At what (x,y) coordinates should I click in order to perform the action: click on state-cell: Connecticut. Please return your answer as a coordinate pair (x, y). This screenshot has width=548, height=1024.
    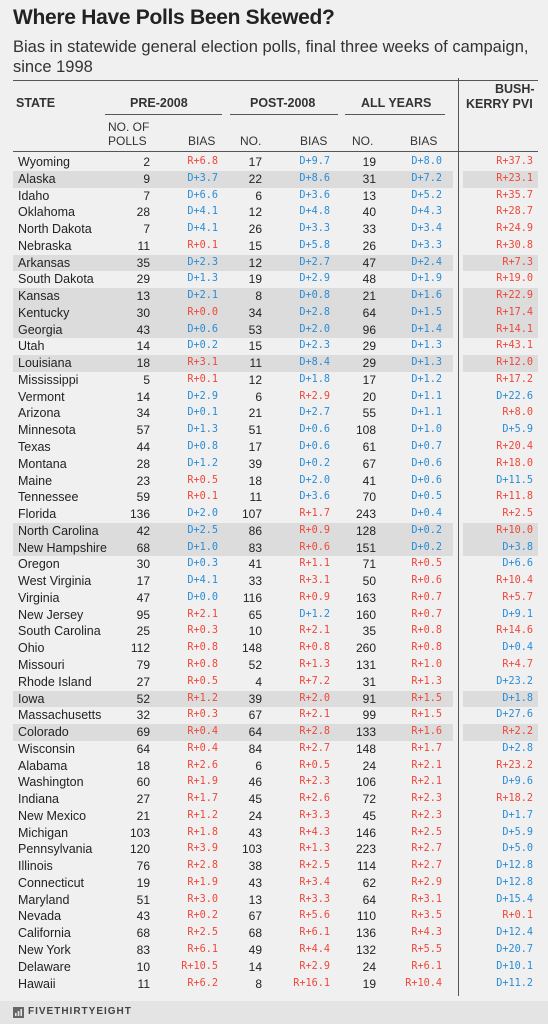
    Looking at the image, I should click on (51, 882).